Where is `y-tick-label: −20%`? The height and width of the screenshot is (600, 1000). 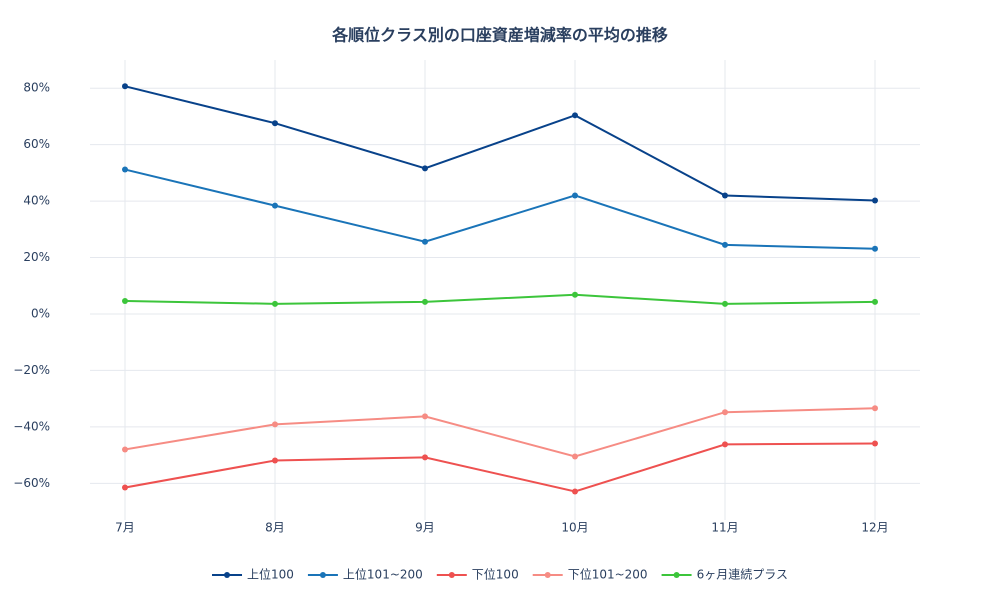
y-tick-label: −20% is located at coordinates (31, 370).